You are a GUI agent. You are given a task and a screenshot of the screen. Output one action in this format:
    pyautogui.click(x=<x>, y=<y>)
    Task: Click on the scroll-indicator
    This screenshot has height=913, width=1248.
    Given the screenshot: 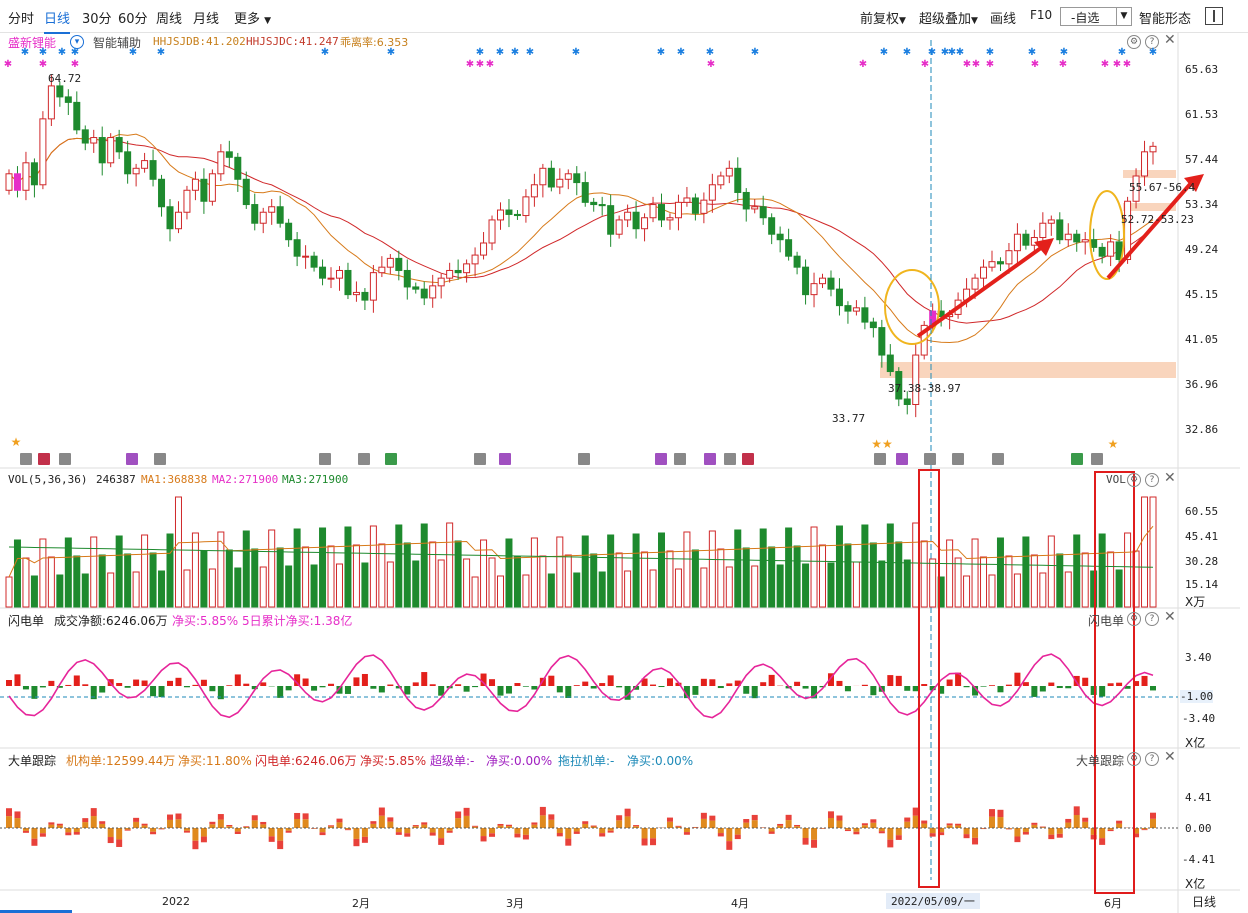 What is the action you would take?
    pyautogui.click(x=36, y=911)
    